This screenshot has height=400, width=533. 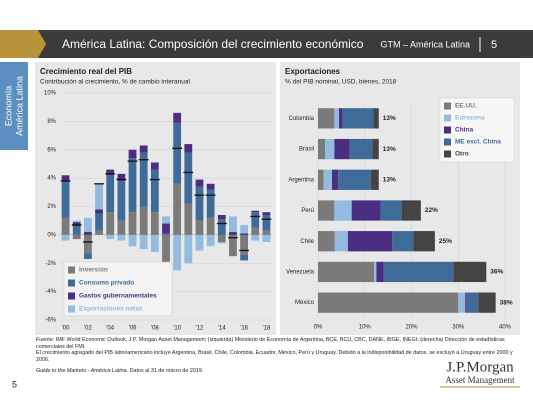 What do you see at coordinates (506, 302) in the screenshot?
I see `value-label: 38%` at bounding box center [506, 302].